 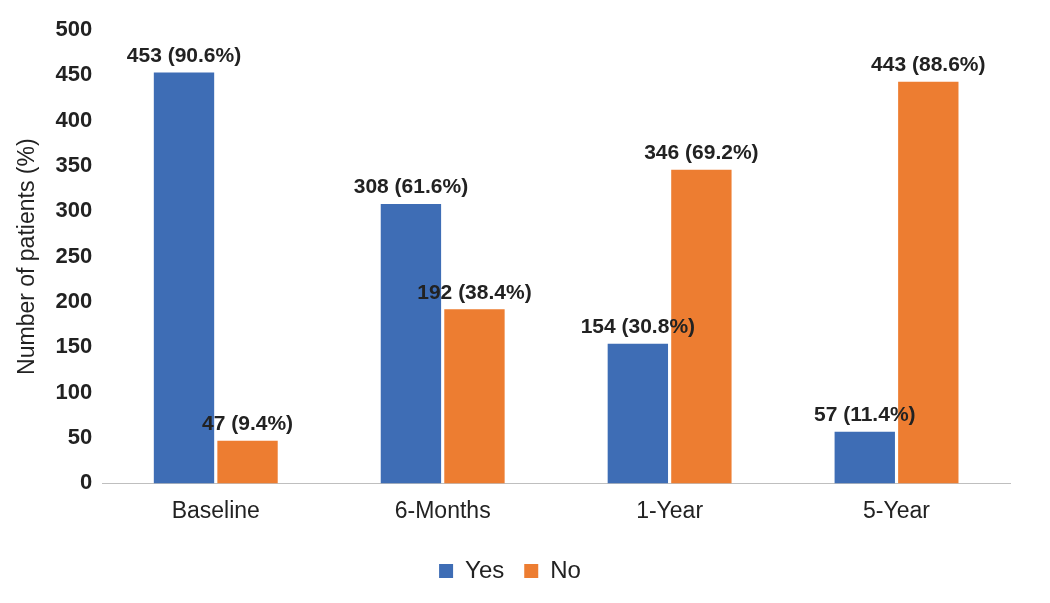 What do you see at coordinates (74, 255) in the screenshot?
I see `y-tick-label: 250` at bounding box center [74, 255].